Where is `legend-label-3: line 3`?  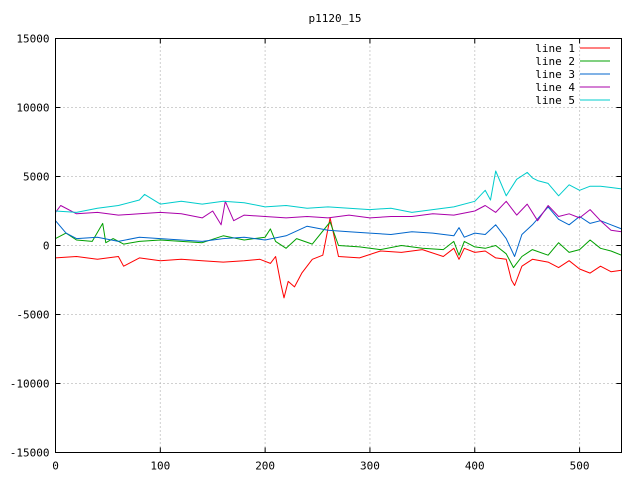 legend-label-3: line 3 is located at coordinates (555, 74).